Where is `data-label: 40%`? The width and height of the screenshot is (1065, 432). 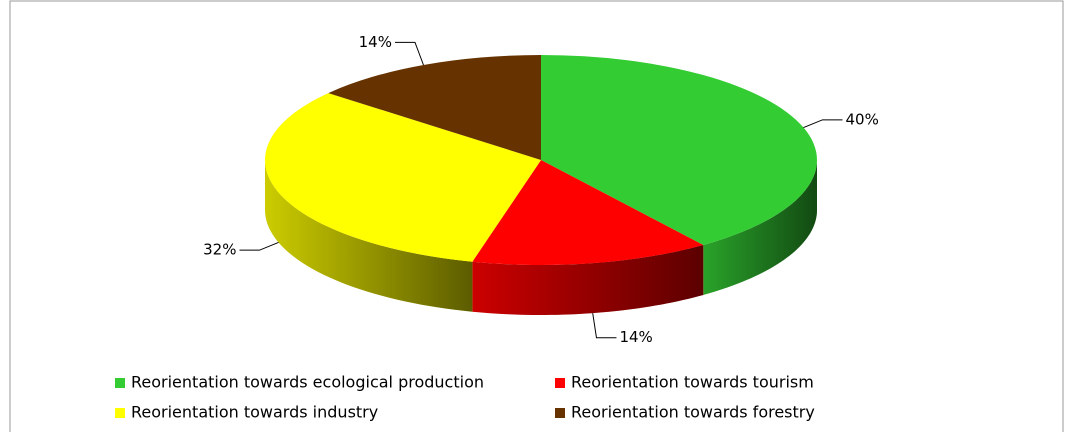
data-label: 40% is located at coordinates (862, 119).